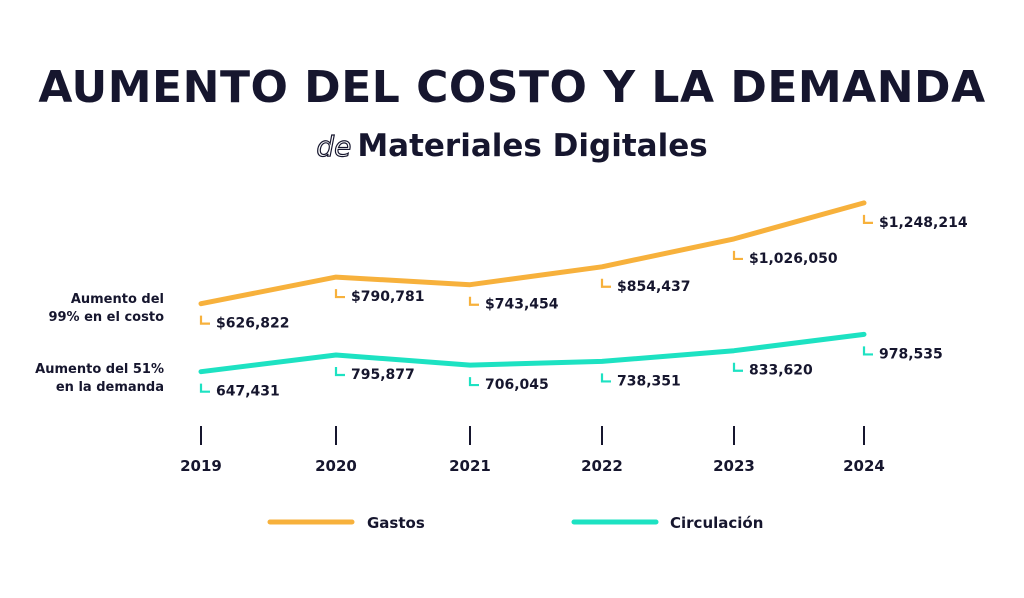 This screenshot has width=1024, height=598. I want to click on subtitle-text: Materiales Digitales, so click(532, 146).